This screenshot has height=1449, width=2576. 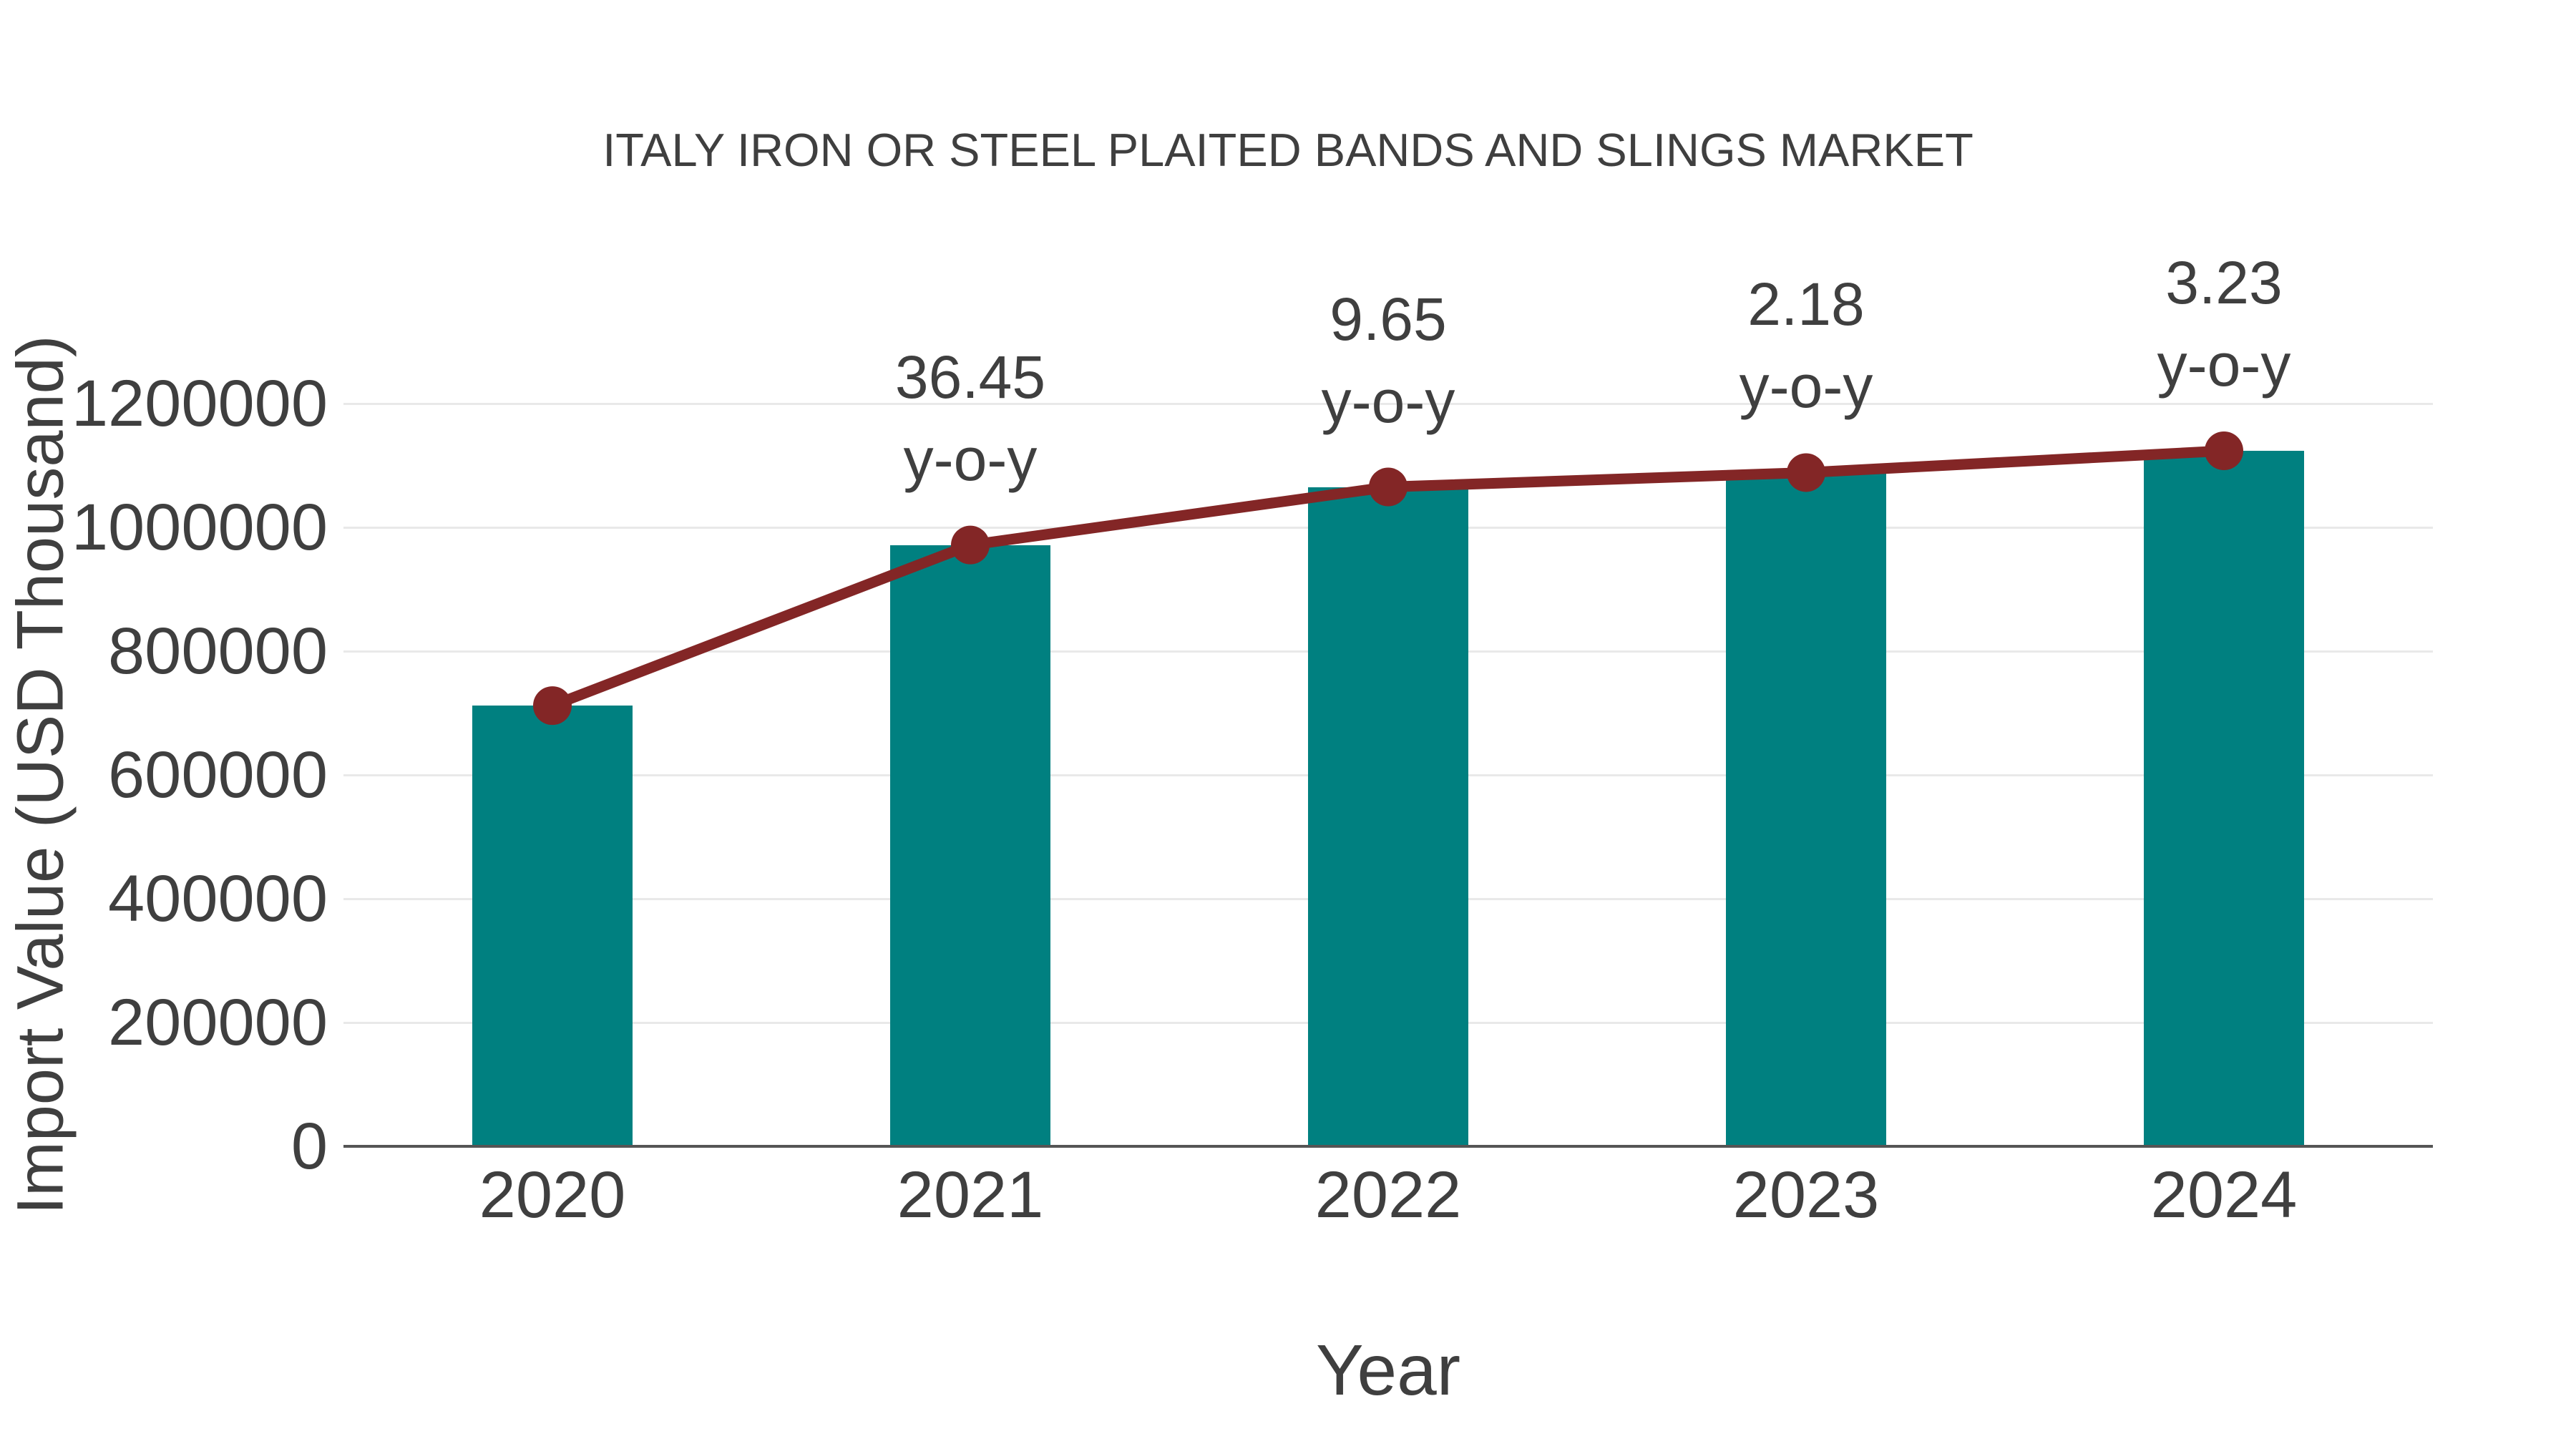 I want to click on bar-2023, so click(x=1806, y=809).